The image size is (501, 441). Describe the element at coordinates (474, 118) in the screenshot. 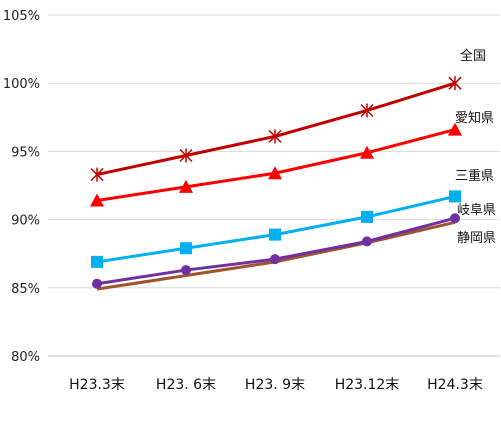

I see `series-label: 愛知県` at that location.